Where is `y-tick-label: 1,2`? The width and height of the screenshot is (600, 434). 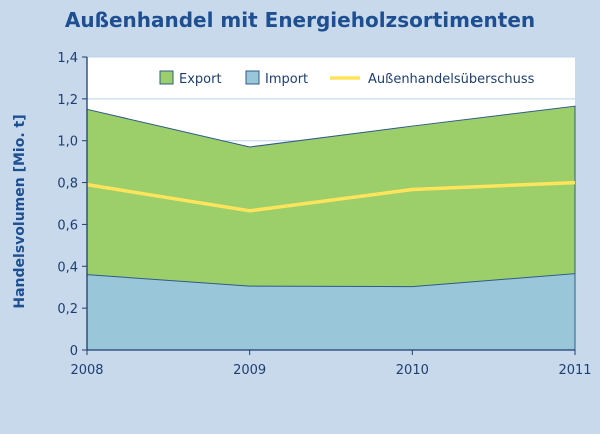
y-tick-label: 1,2 is located at coordinates (67, 100).